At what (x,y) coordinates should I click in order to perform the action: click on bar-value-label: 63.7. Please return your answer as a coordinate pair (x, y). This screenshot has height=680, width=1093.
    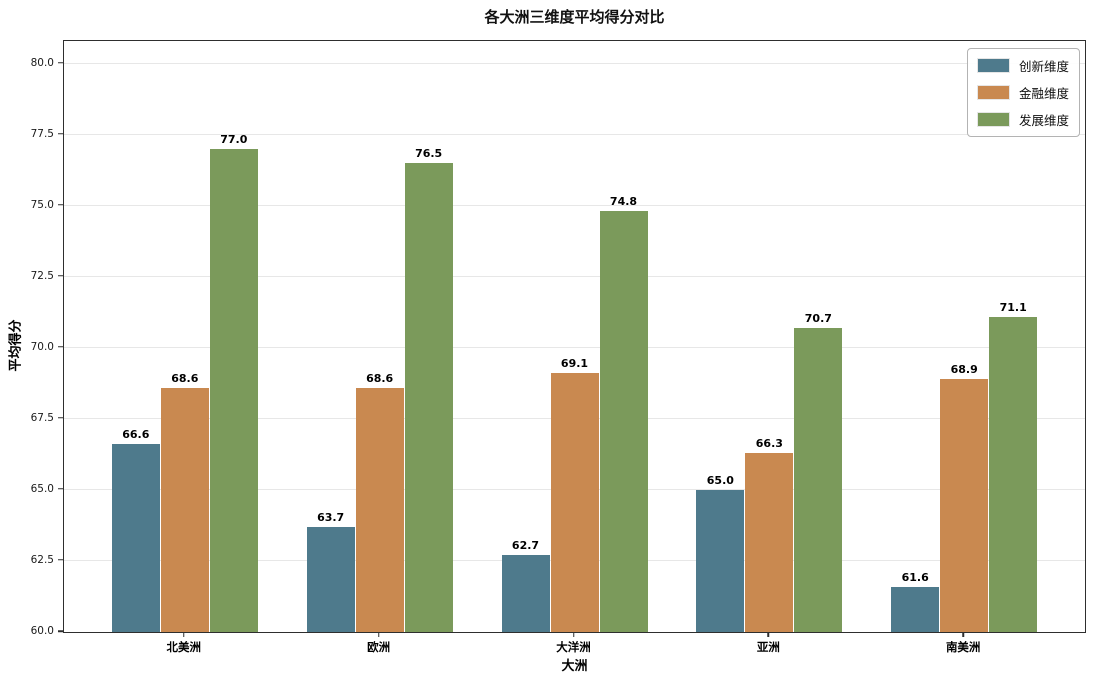
    Looking at the image, I should click on (331, 517).